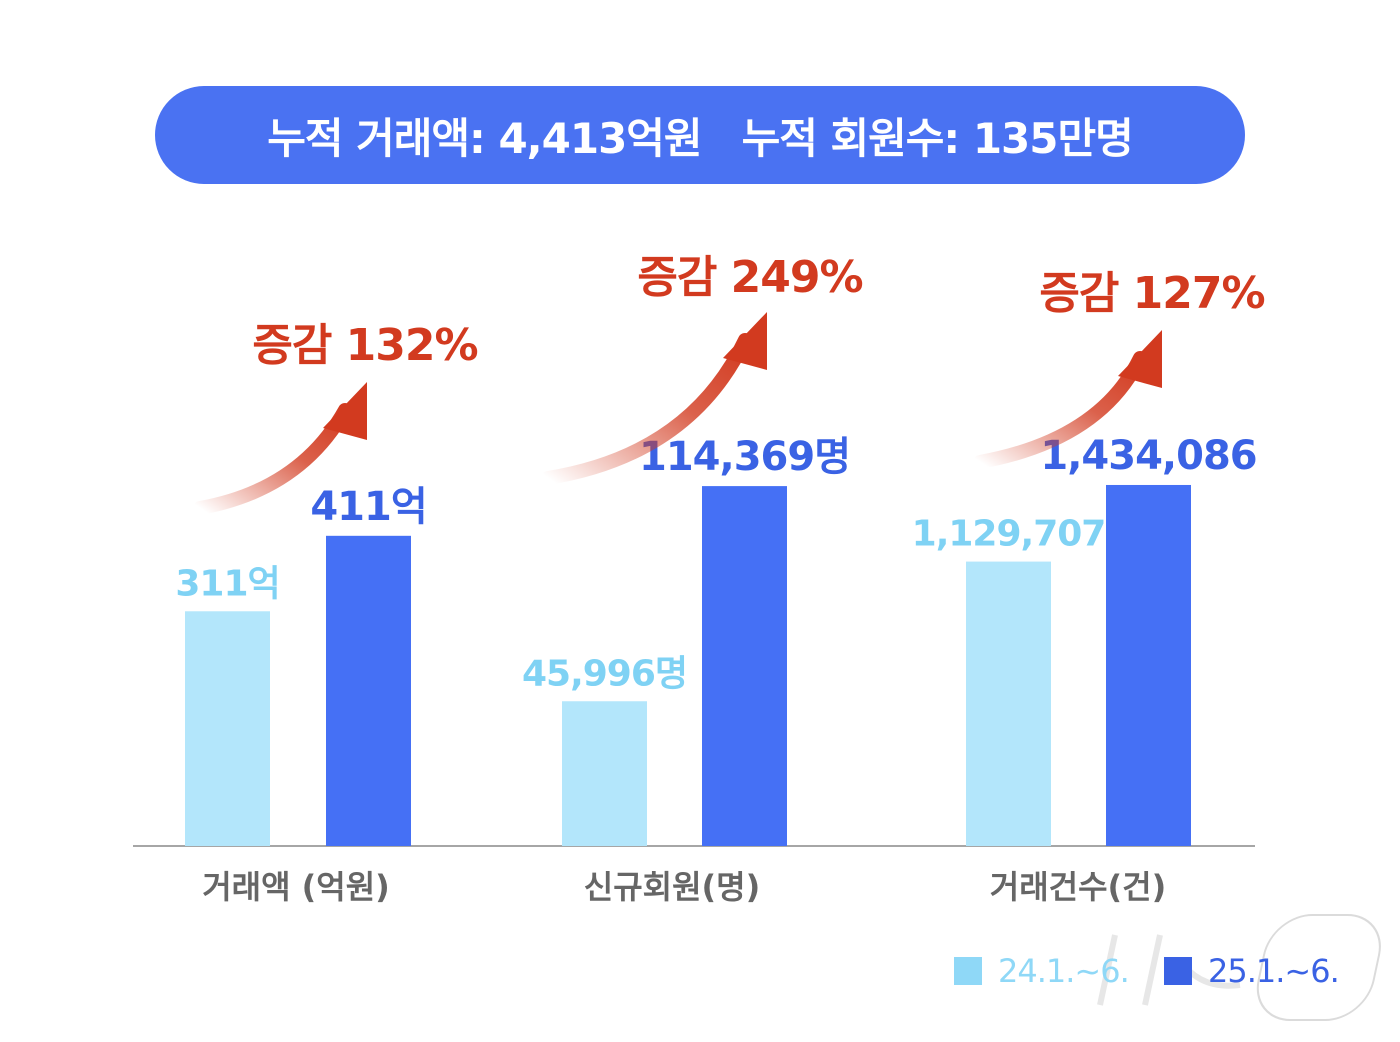 The image size is (1400, 1042). I want to click on category-label: 거래액 (억원), so click(296, 887).